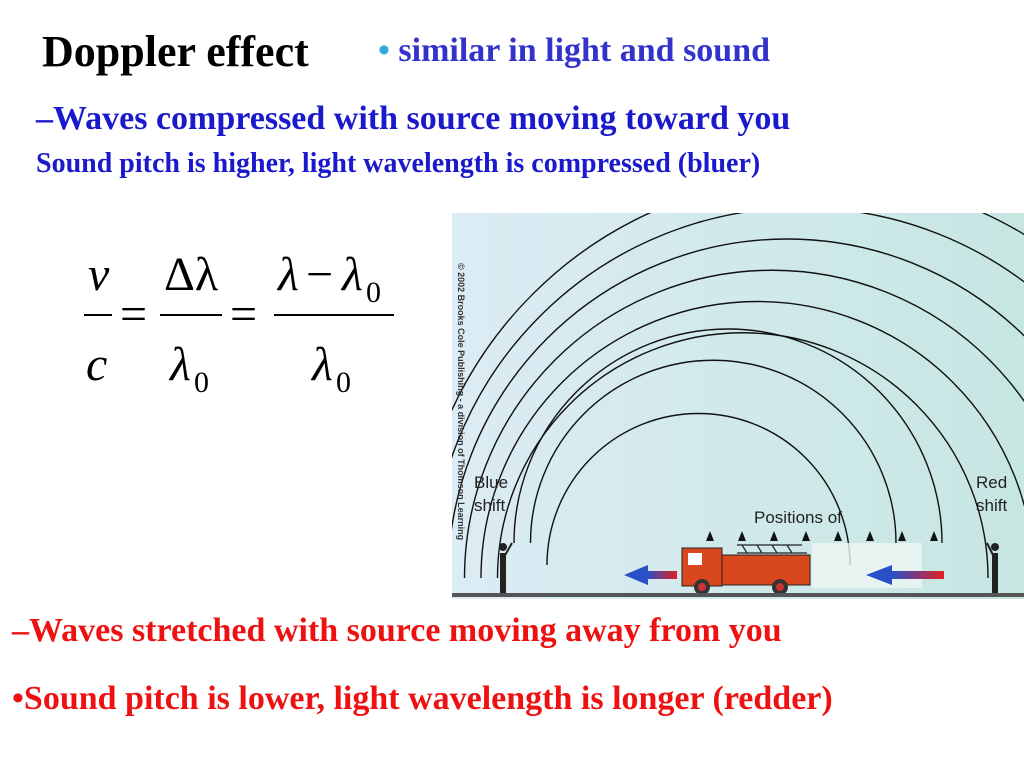 This screenshot has height=768, width=1024. Describe the element at coordinates (489, 505) in the screenshot. I see `blue-shift-label-2: shift` at that location.